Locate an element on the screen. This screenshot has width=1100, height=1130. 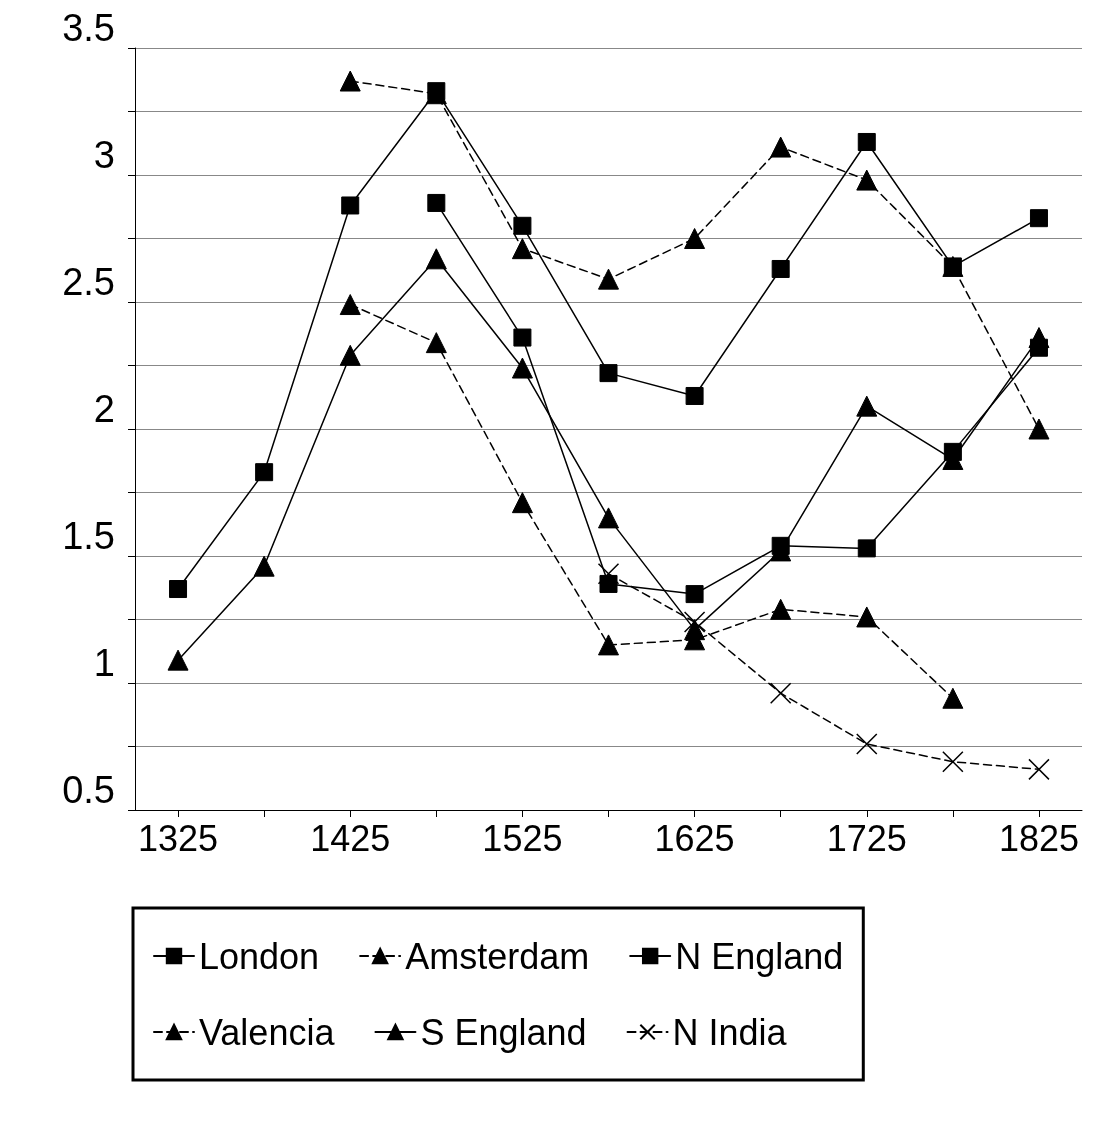
legend-label: N India is located at coordinates (730, 1032).